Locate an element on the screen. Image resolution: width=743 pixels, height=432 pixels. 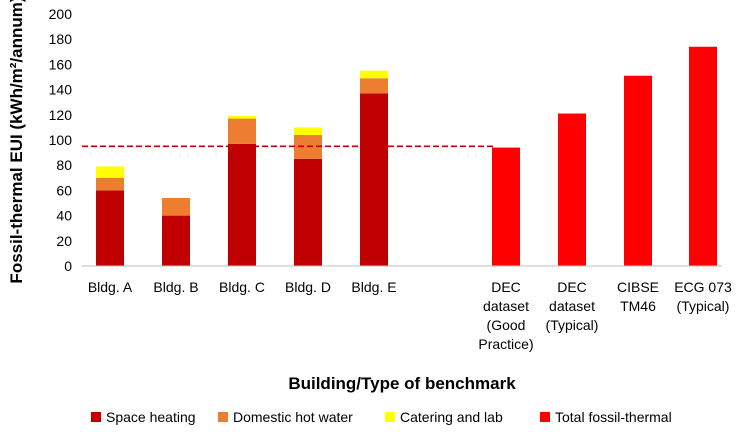
legend-label: Domestic hot water is located at coordinates (293, 417).